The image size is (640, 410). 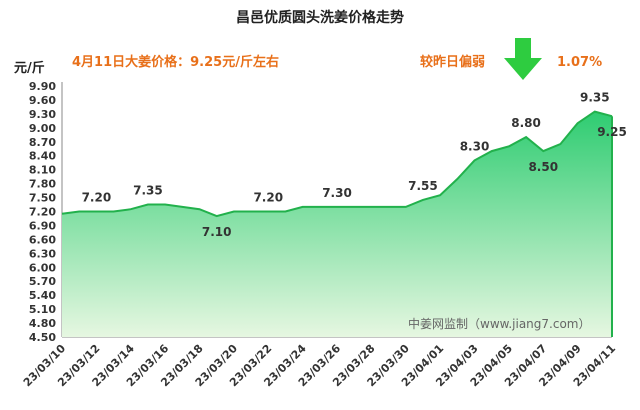 I want to click on y-tick-label: 6.30, so click(x=42, y=253).